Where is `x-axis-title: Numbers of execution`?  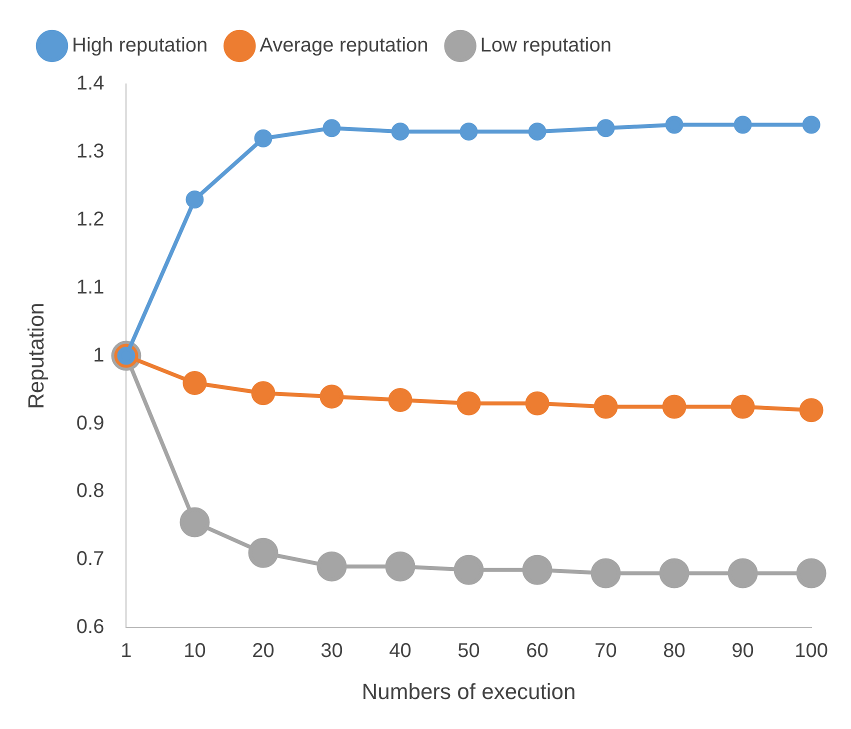
x-axis-title: Numbers of execution is located at coordinates (469, 691).